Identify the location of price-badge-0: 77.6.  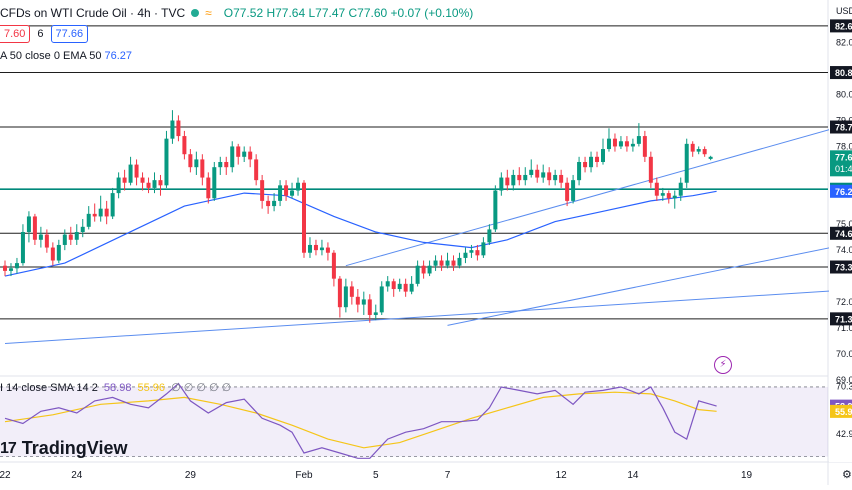
(843, 157).